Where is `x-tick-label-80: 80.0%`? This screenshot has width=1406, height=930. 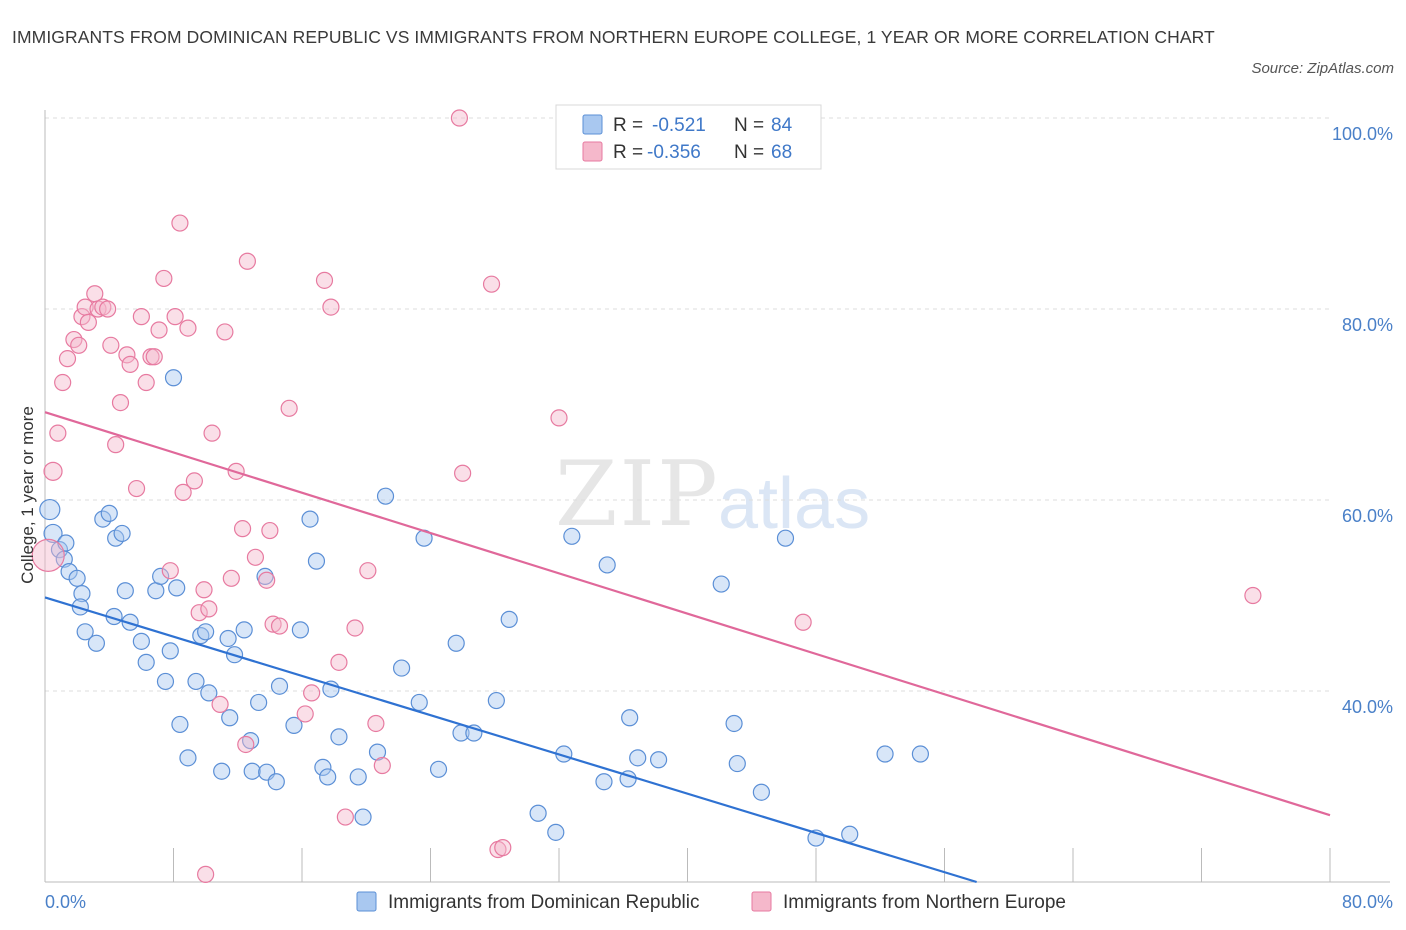
x-tick-label-80: 80.0% is located at coordinates (1367, 902).